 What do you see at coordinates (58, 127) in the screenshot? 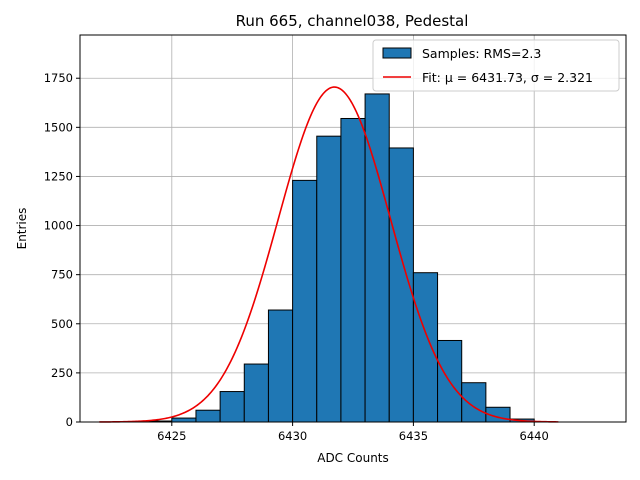
I see `y-tick-label: 1500` at bounding box center [58, 127].